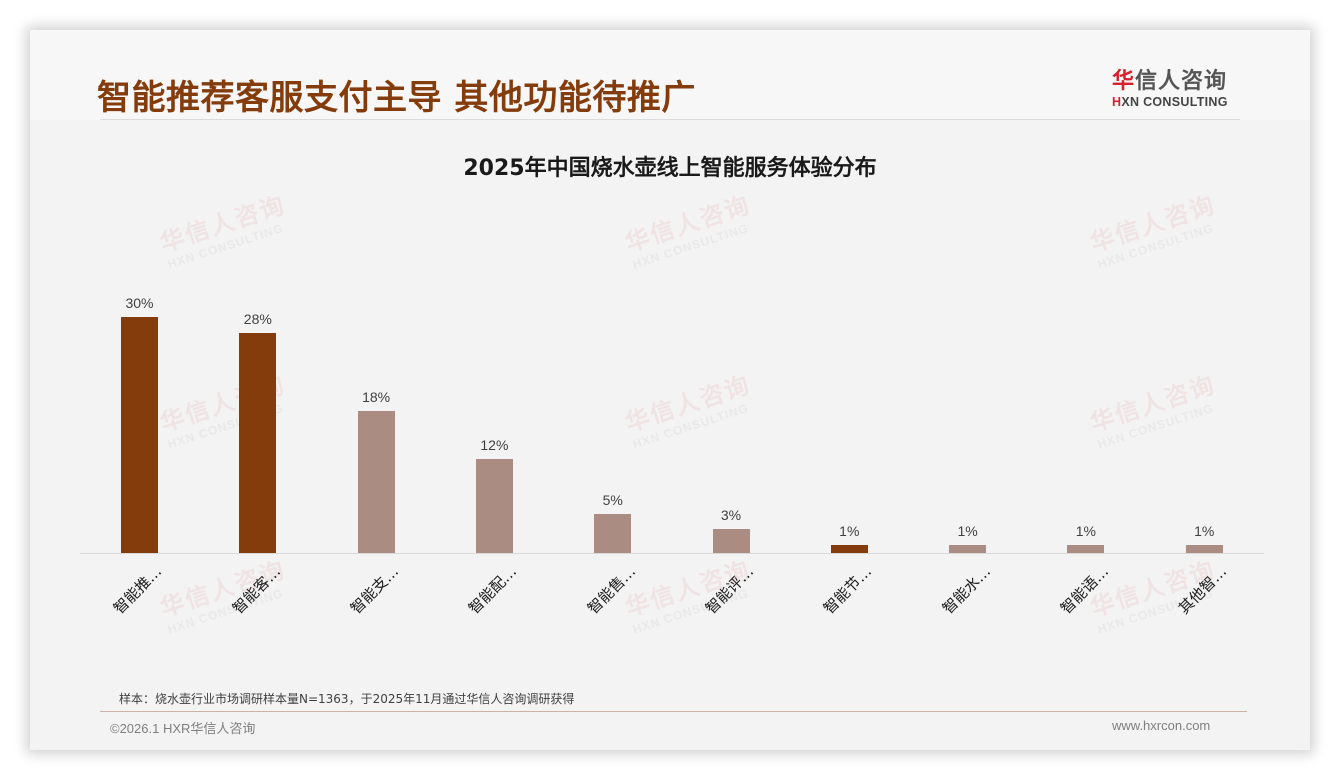  What do you see at coordinates (1161, 725) in the screenshot?
I see `website-link: www.hxrcon.com` at bounding box center [1161, 725].